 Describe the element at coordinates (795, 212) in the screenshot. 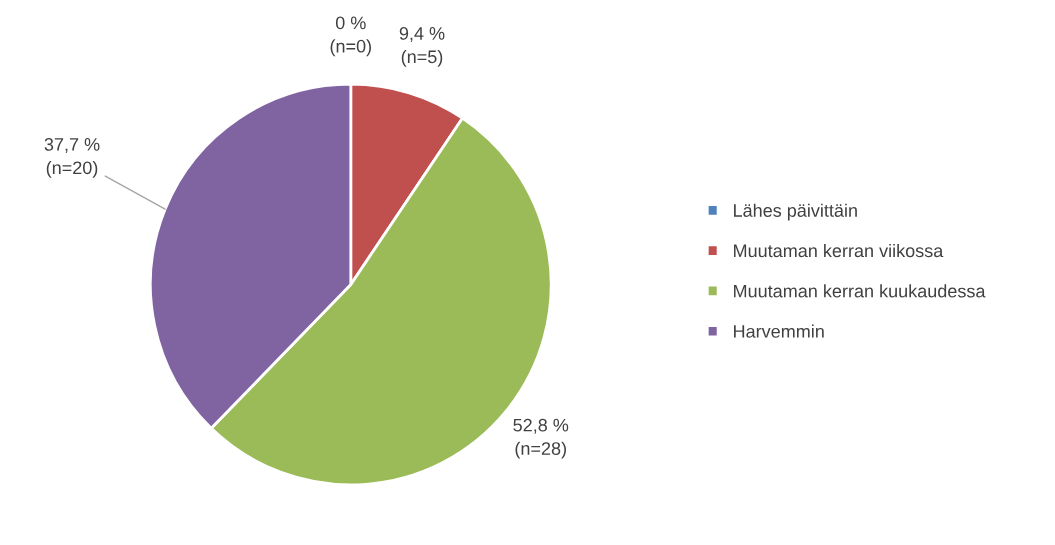

I see `legend-label: Lähes päivittäin` at that location.